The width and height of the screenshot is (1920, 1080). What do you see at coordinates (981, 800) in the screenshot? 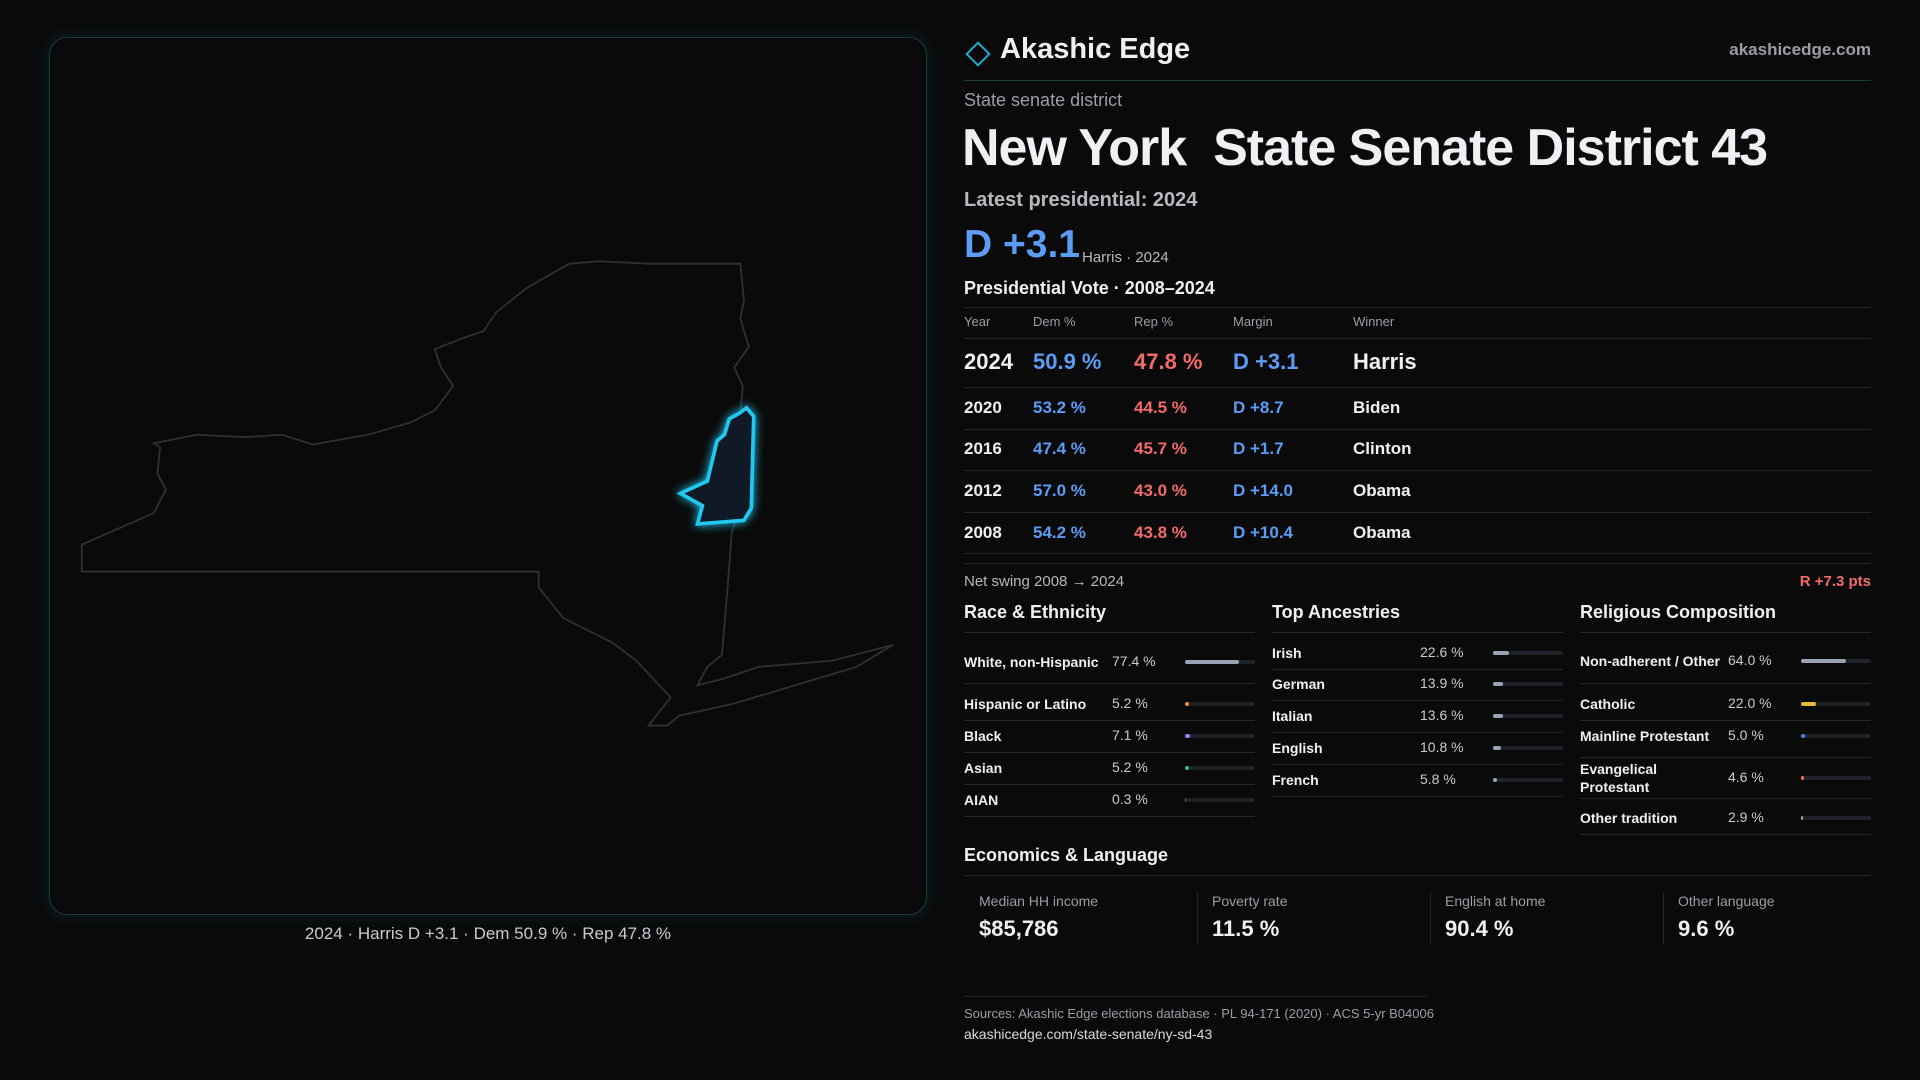
I see `item-label: AIAN` at bounding box center [981, 800].